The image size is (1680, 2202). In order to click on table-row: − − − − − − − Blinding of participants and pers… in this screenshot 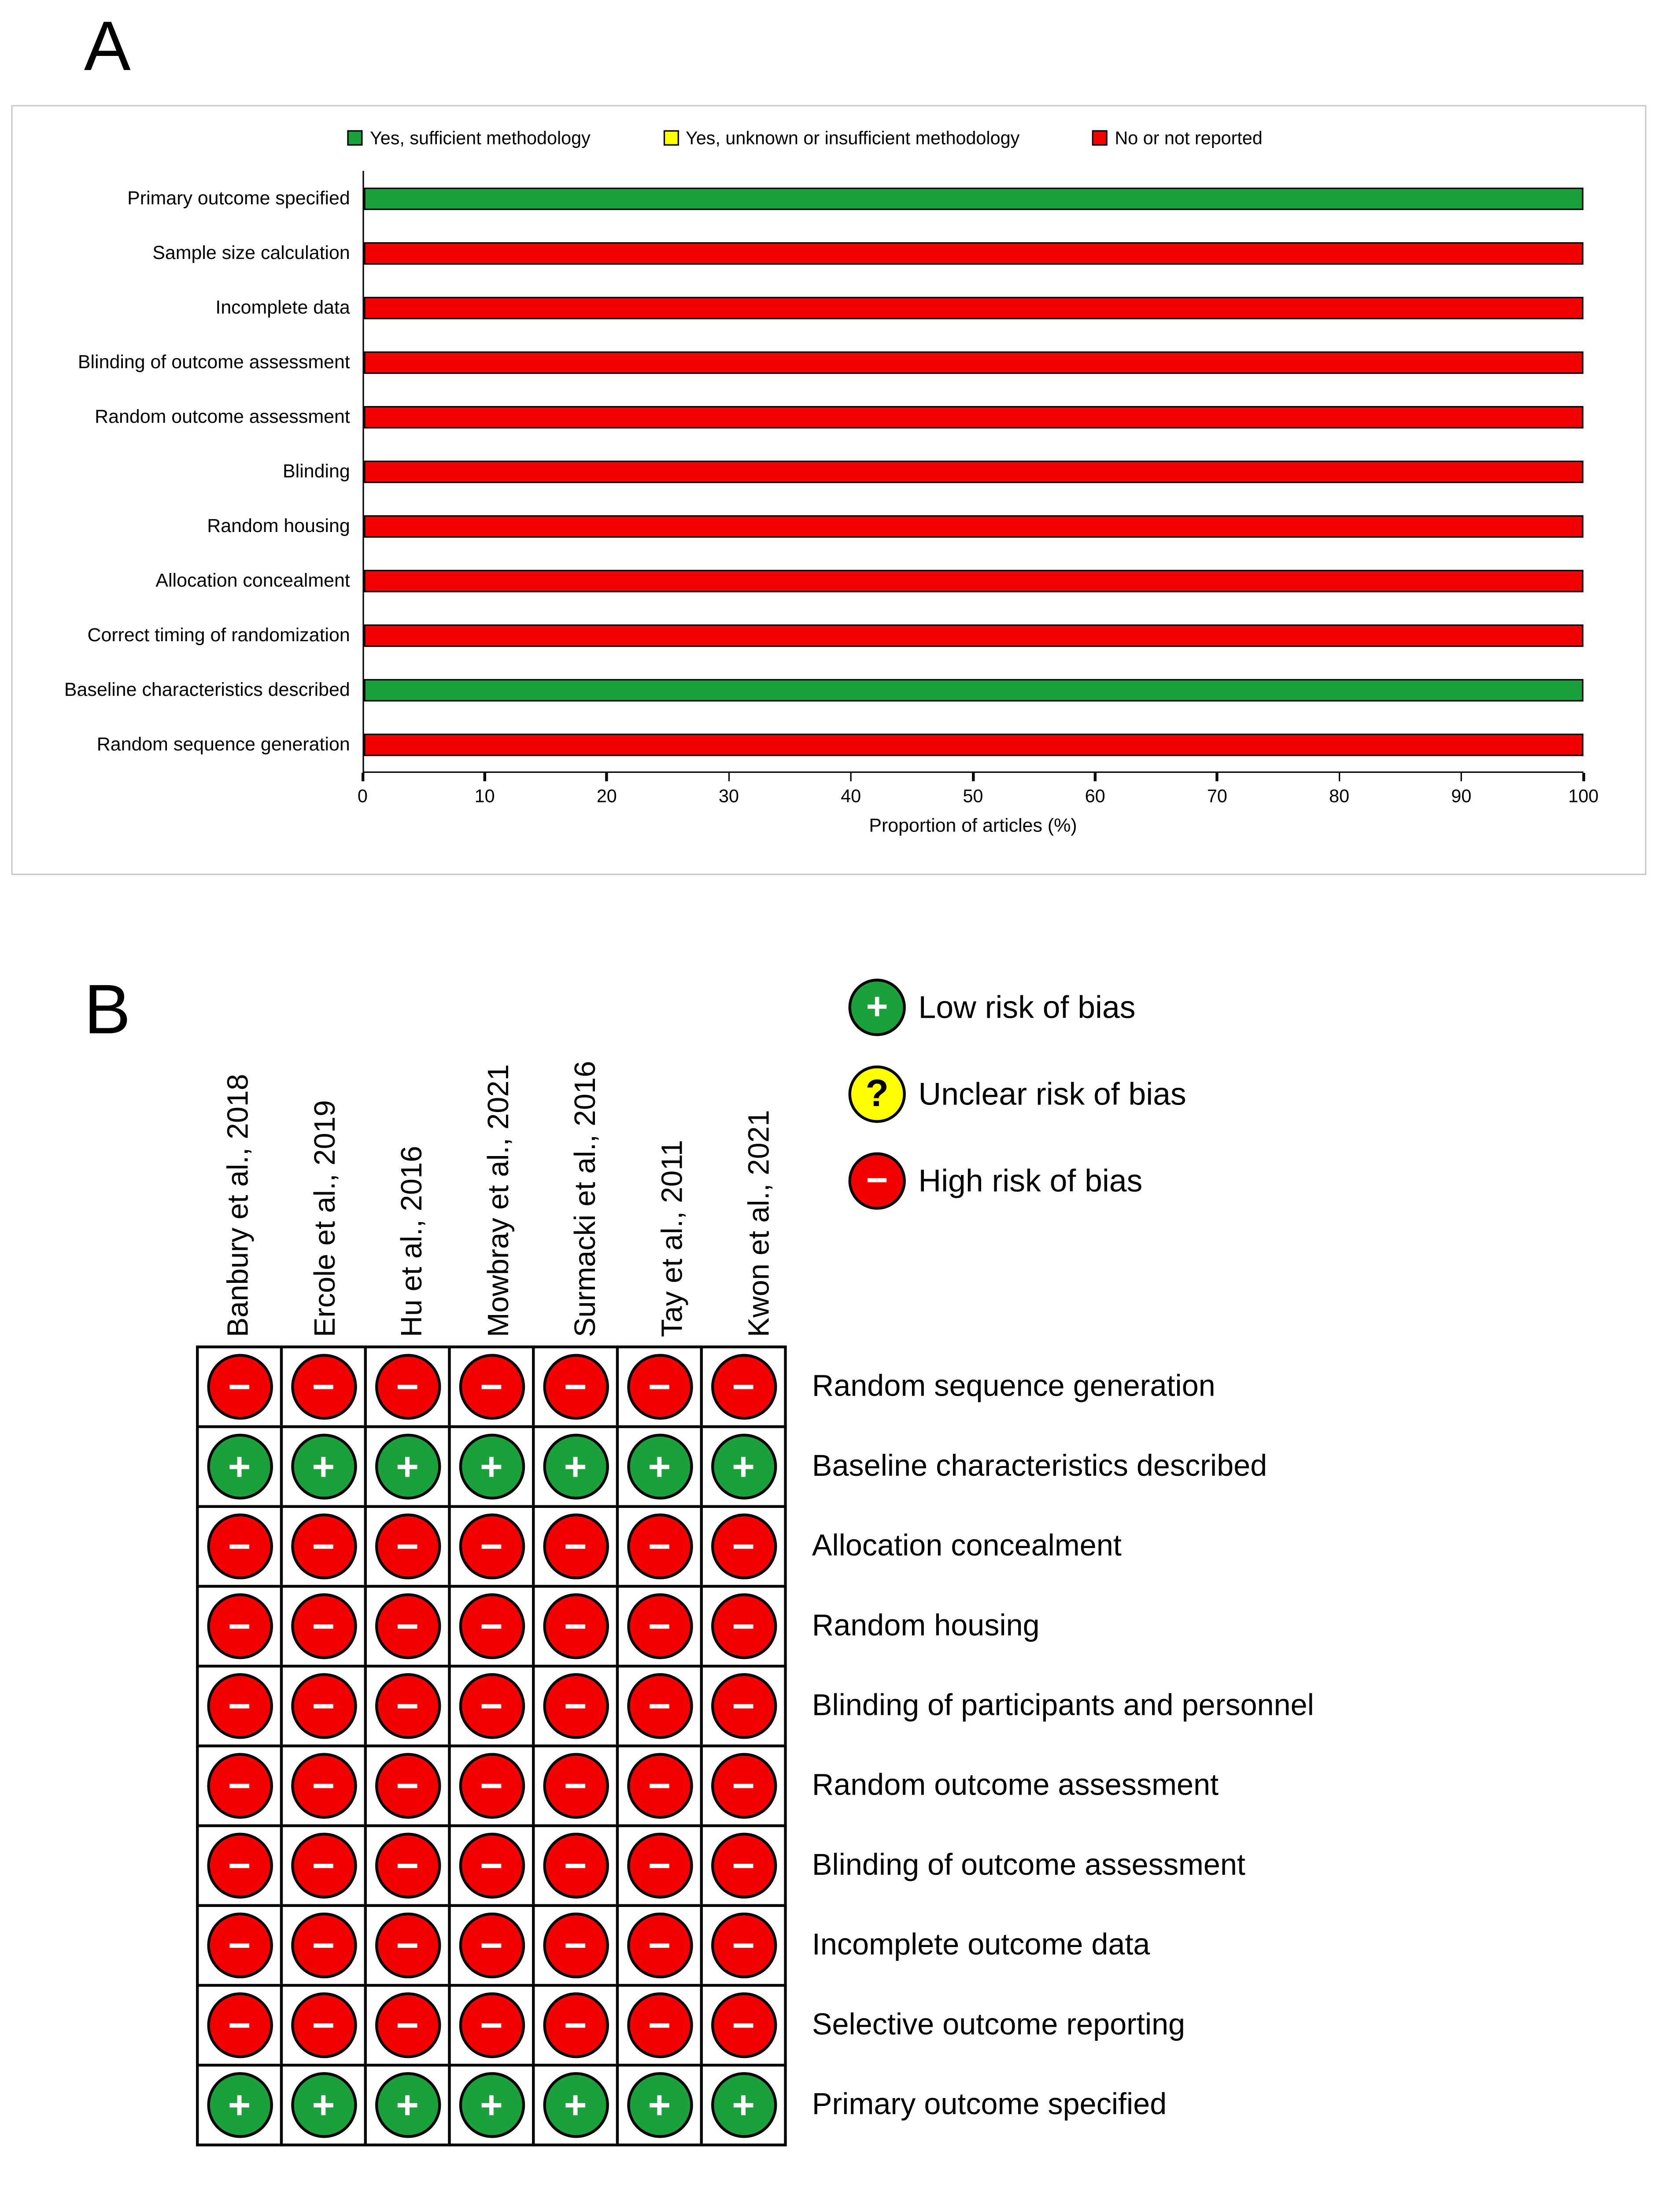, I will do `click(755, 1707)`.